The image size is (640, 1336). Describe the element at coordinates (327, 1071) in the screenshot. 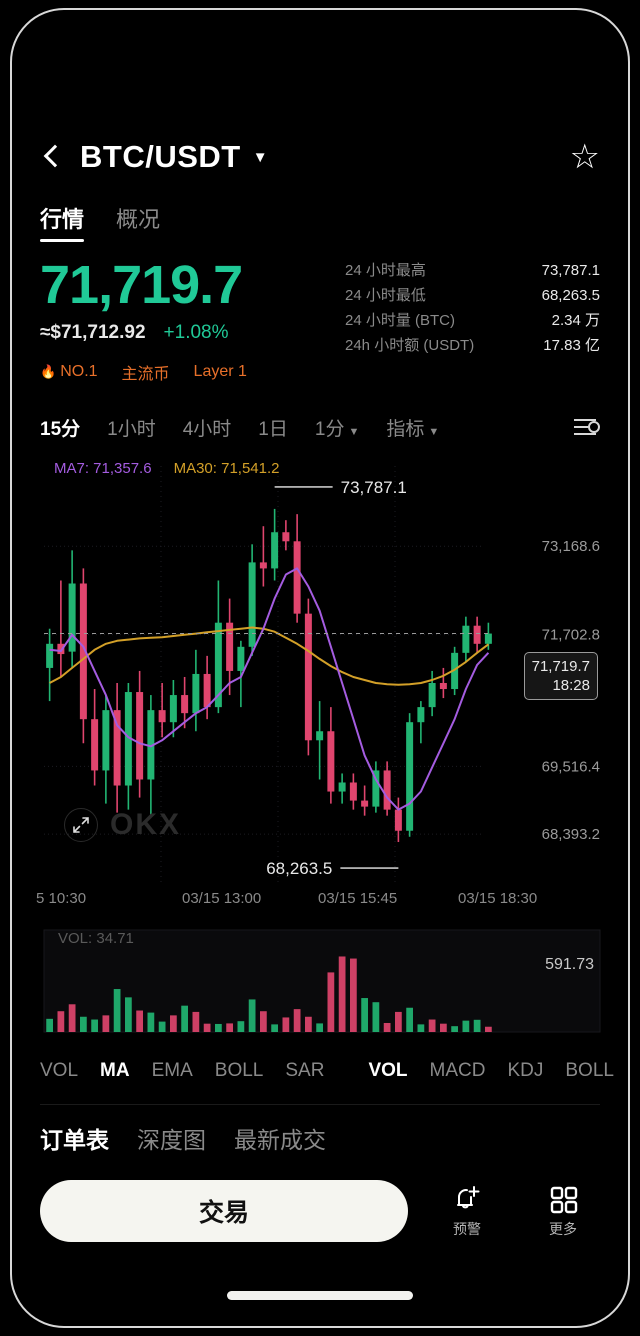

I see `indicator-row: VOL MA EMA BOLL SAR VOL MACD KDJ BOLL` at that location.